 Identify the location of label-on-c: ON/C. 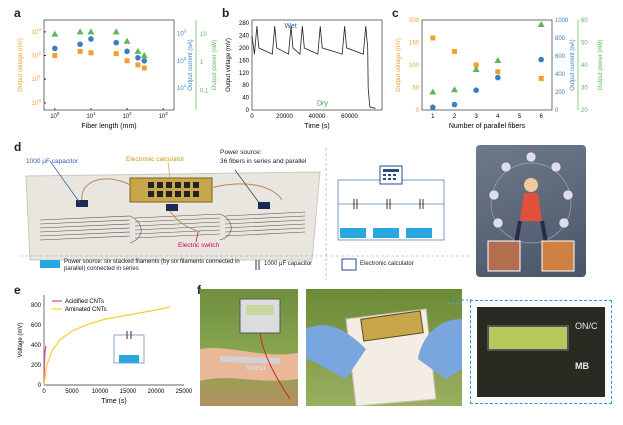
(586, 326).